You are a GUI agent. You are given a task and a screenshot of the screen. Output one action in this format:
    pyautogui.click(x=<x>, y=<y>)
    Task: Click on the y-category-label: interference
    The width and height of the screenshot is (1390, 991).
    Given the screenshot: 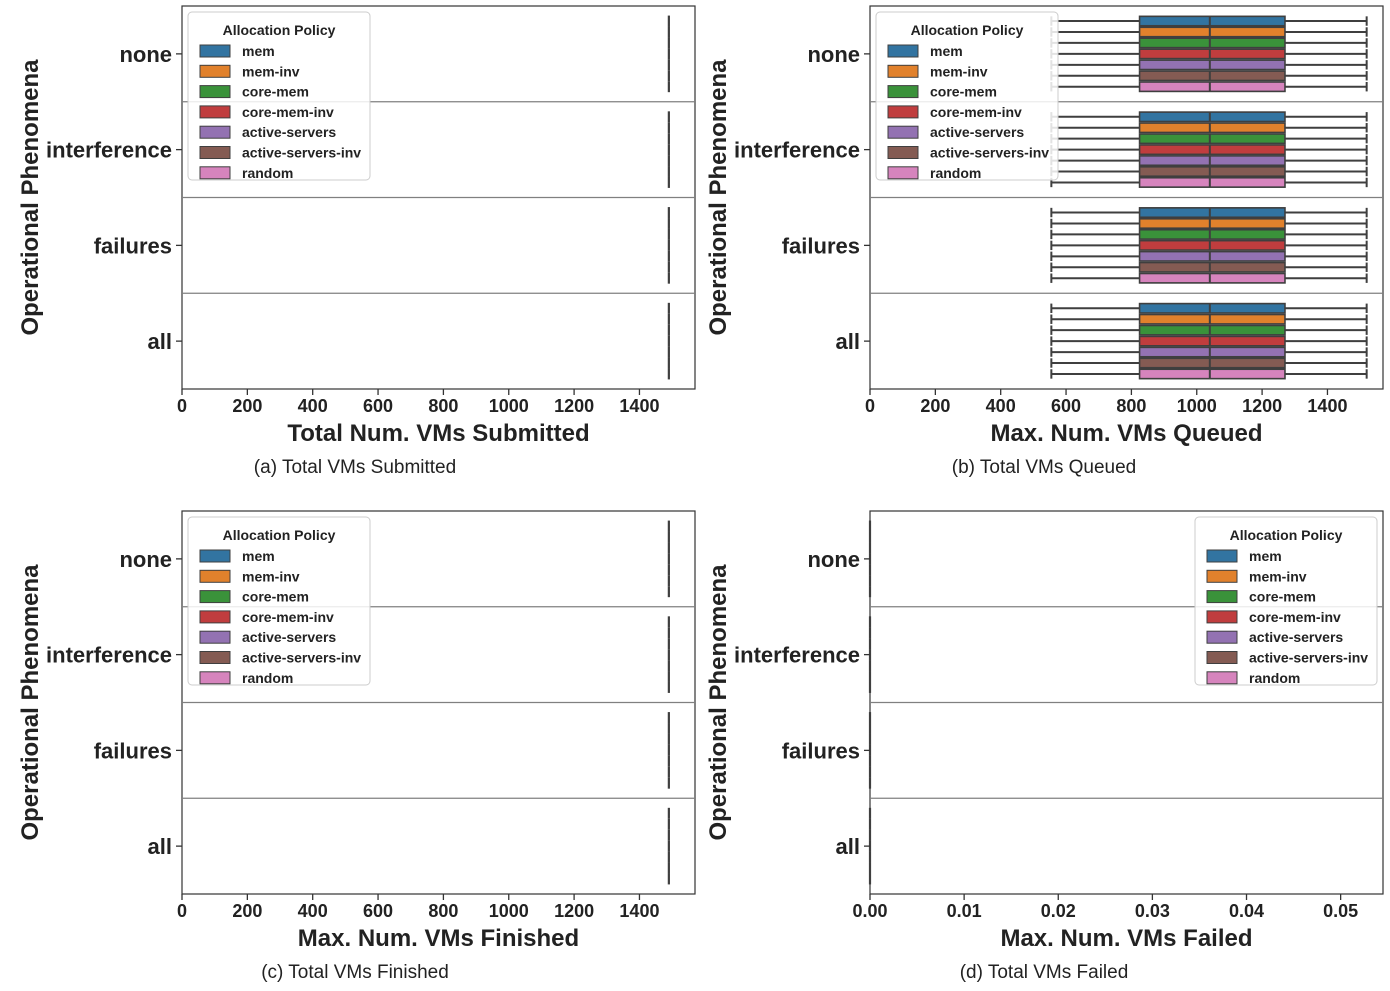 What is the action you would take?
    pyautogui.click(x=109, y=655)
    